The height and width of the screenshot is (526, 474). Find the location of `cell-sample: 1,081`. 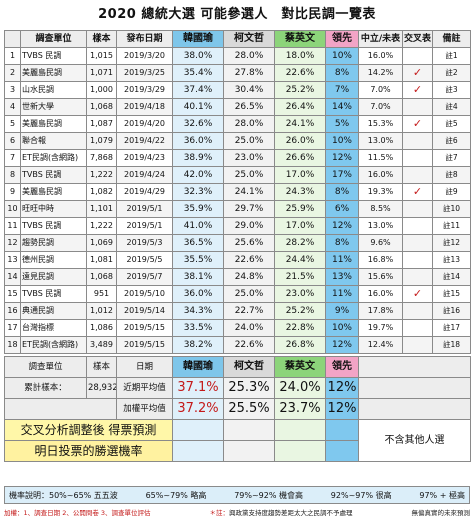

cell-sample: 1,081 is located at coordinates (101, 260).